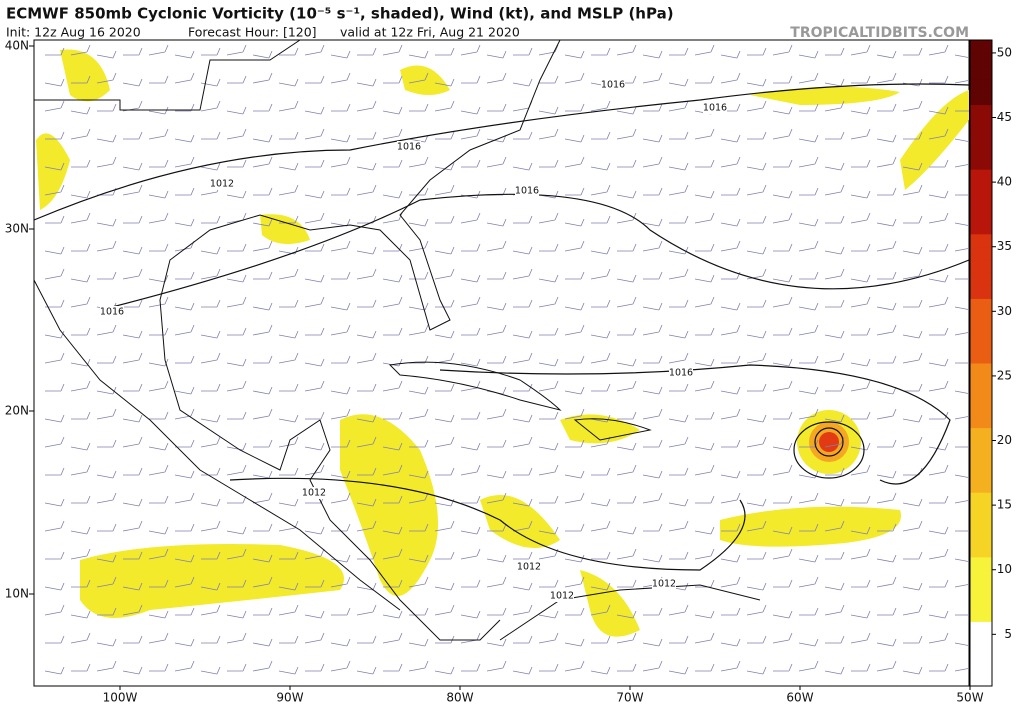  Describe the element at coordinates (73, 32) in the screenshot. I see `init-time: Init: 12z Aug 16 2020` at that location.